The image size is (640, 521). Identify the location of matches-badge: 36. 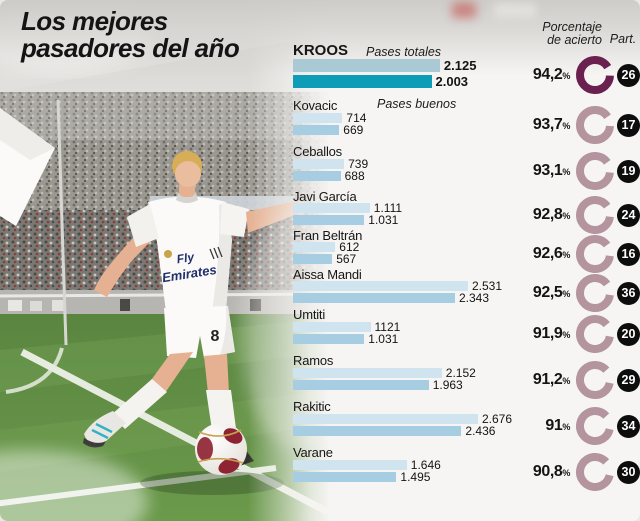
(628, 293).